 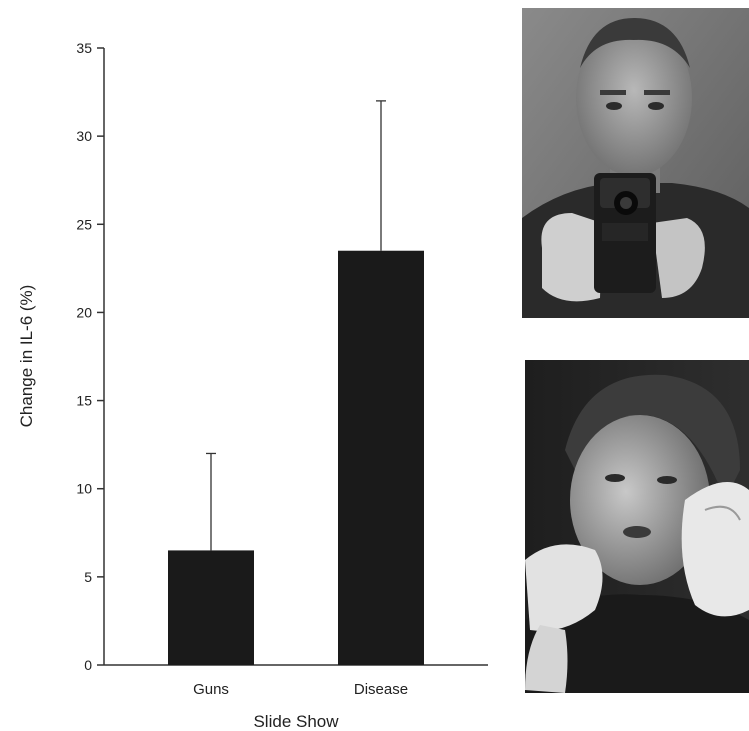 I want to click on x-tick-label-guns: Guns, so click(x=211, y=689).